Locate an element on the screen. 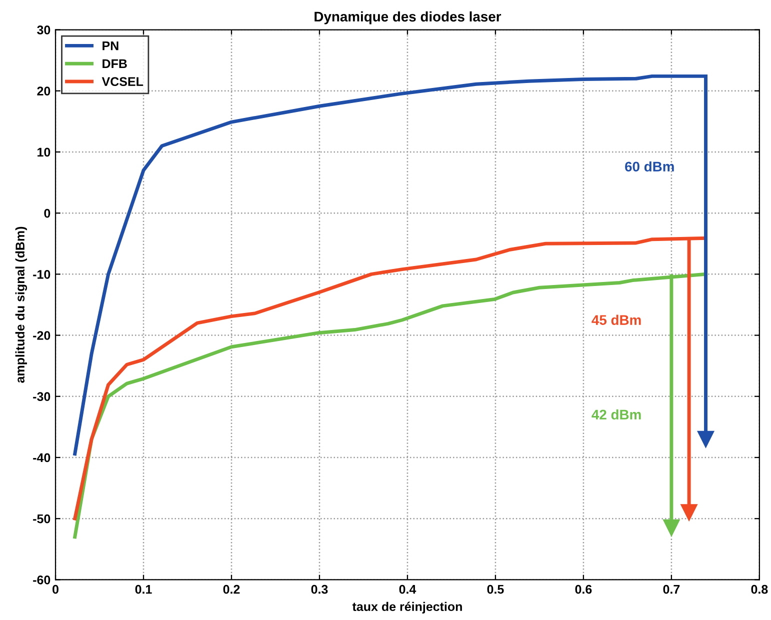 This screenshot has height=620, width=771. y-tick-label: -20 is located at coordinates (41, 335).